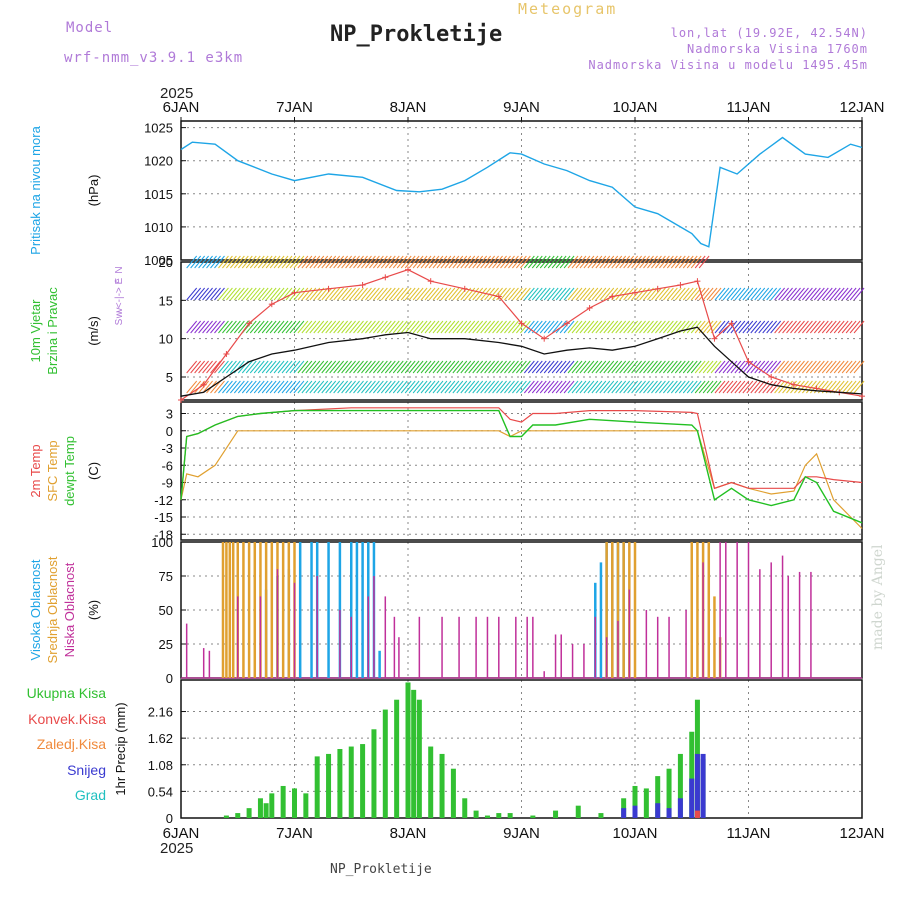  I want to click on precip-legend-label: Zaledj.Kisa, so click(71, 744).